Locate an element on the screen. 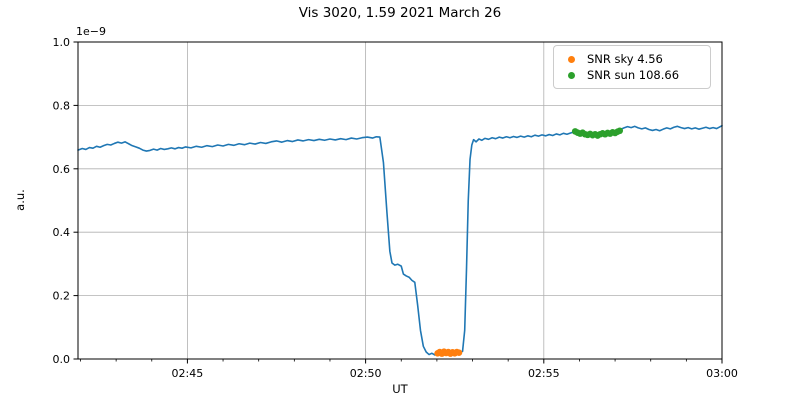 The width and height of the screenshot is (800, 400). y-tick-label: 0.4 is located at coordinates (62, 232).